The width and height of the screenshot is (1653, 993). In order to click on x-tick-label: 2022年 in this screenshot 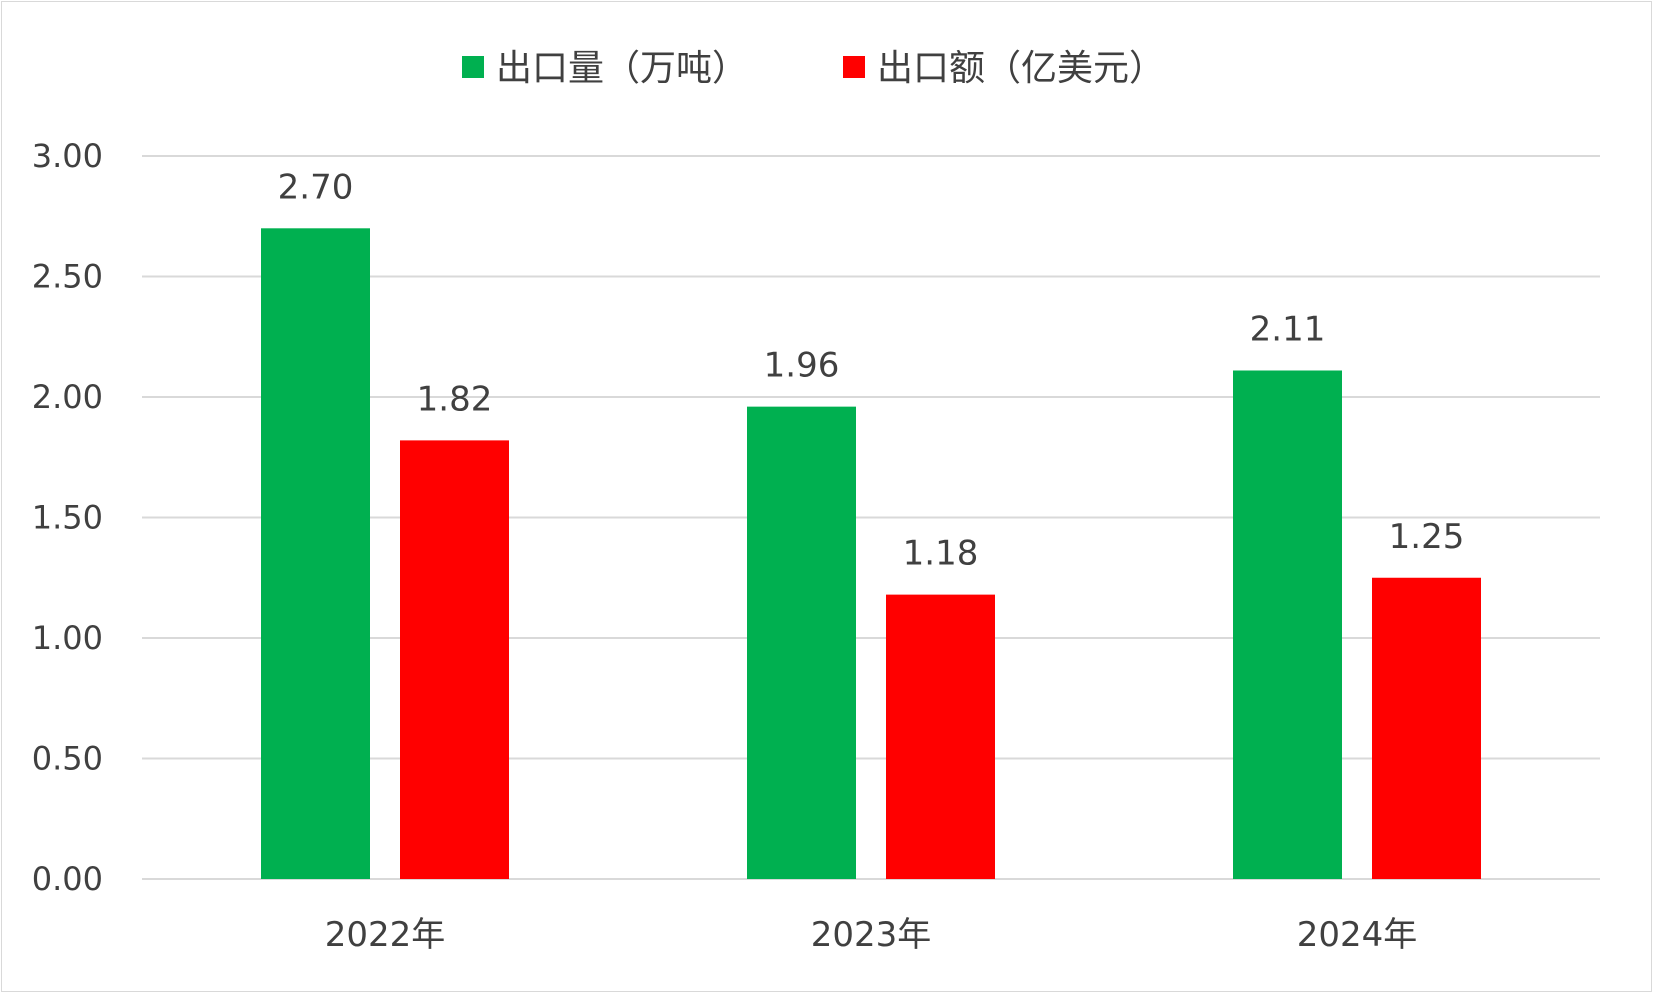, I will do `click(385, 935)`.